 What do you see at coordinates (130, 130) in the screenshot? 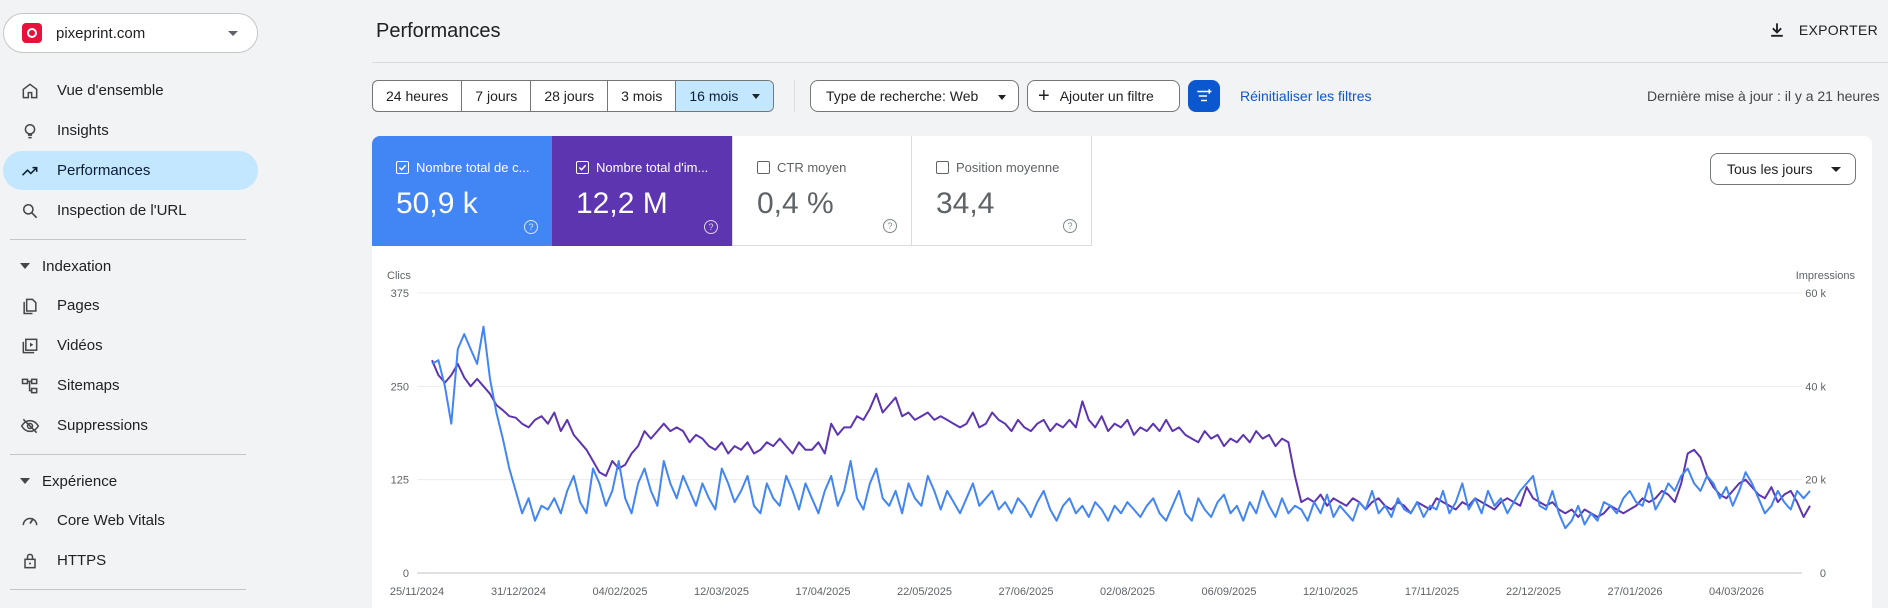
I see `nav-item-insights: Insights` at bounding box center [130, 130].